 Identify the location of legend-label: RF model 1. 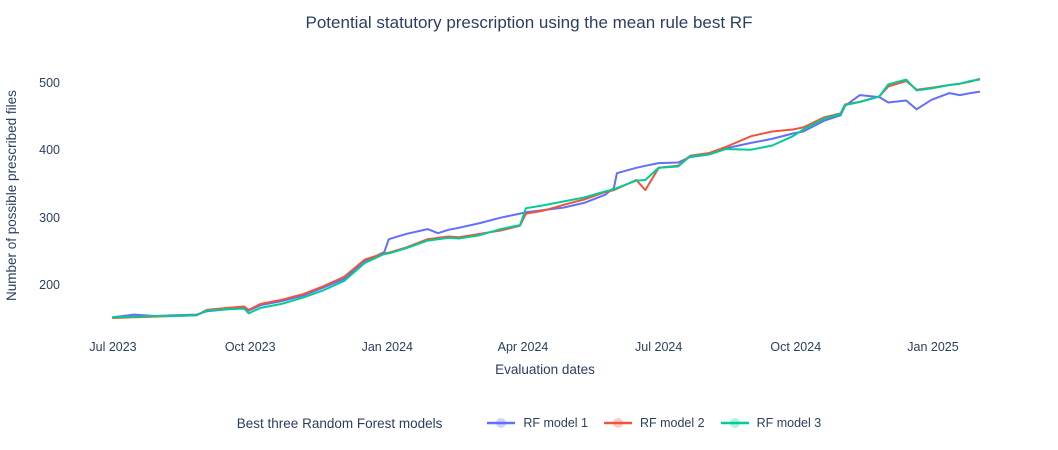
(555, 423).